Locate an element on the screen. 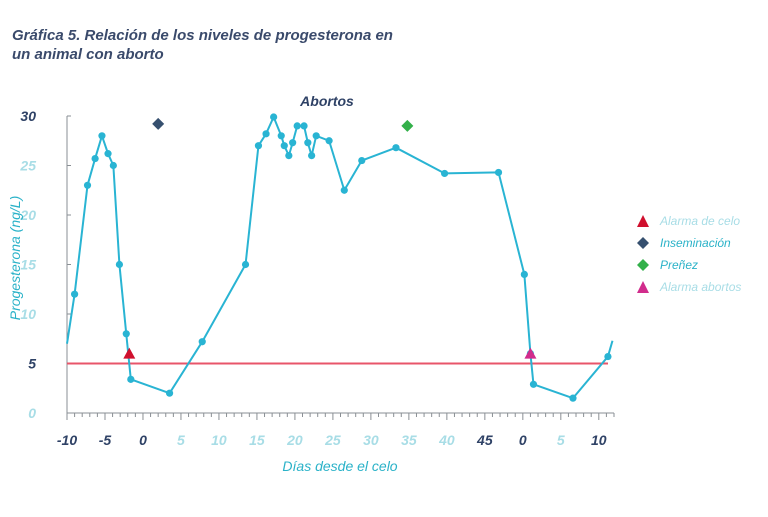 This screenshot has height=517, width=768. y-tick-label: 5 is located at coordinates (32, 364).